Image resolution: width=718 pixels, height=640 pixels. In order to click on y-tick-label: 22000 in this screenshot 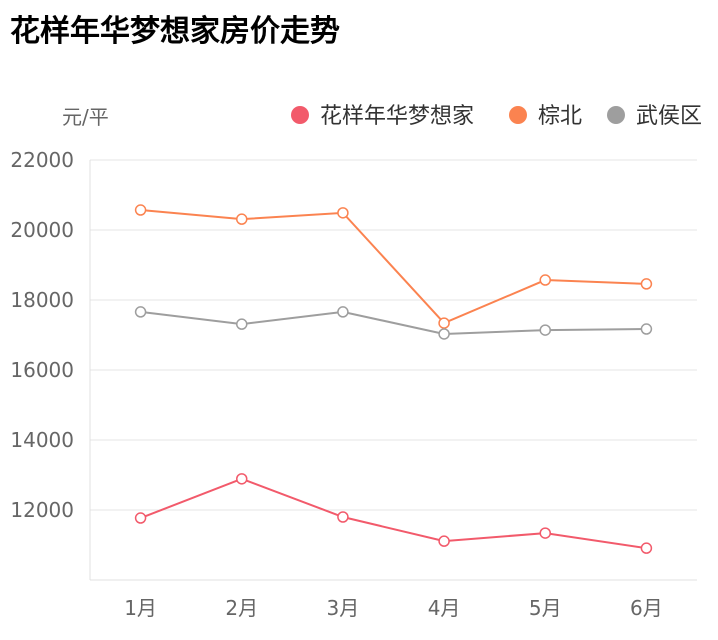, I will do `click(42, 160)`.